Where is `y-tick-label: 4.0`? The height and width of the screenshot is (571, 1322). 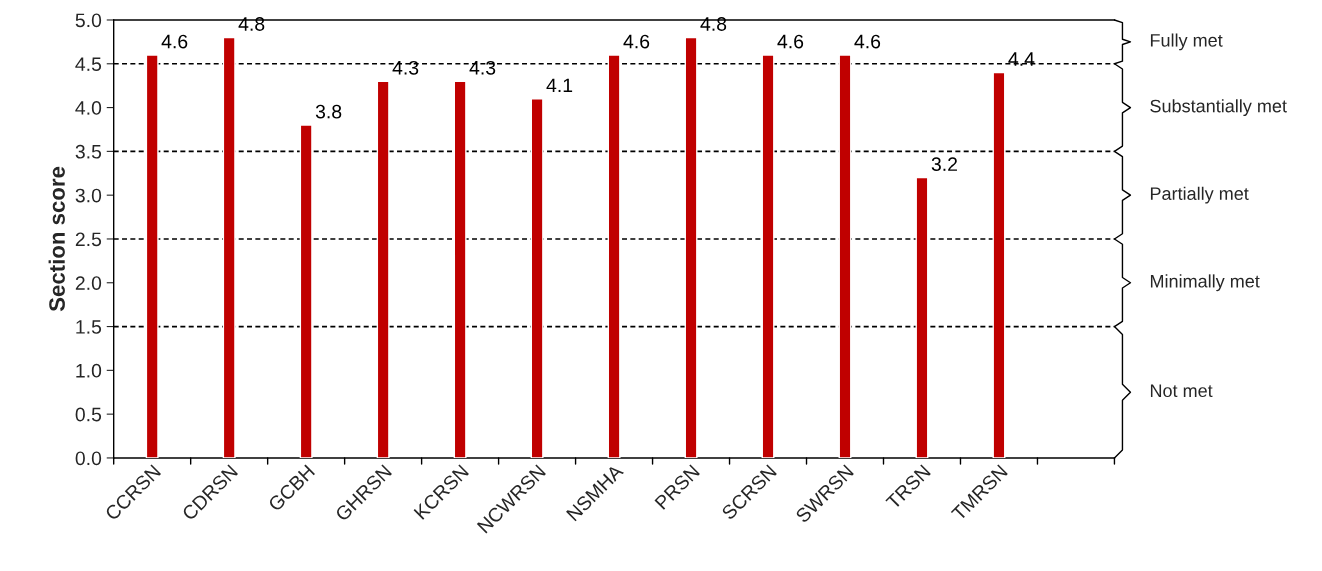 y-tick-label: 4.0 is located at coordinates (88, 108).